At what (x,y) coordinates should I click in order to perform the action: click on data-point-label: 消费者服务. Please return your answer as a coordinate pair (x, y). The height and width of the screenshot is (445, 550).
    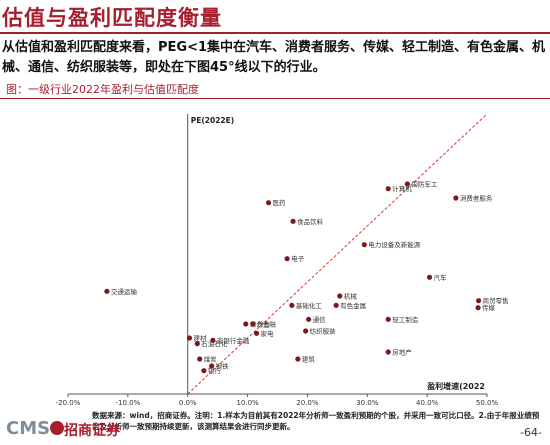
    Looking at the image, I should click on (476, 198).